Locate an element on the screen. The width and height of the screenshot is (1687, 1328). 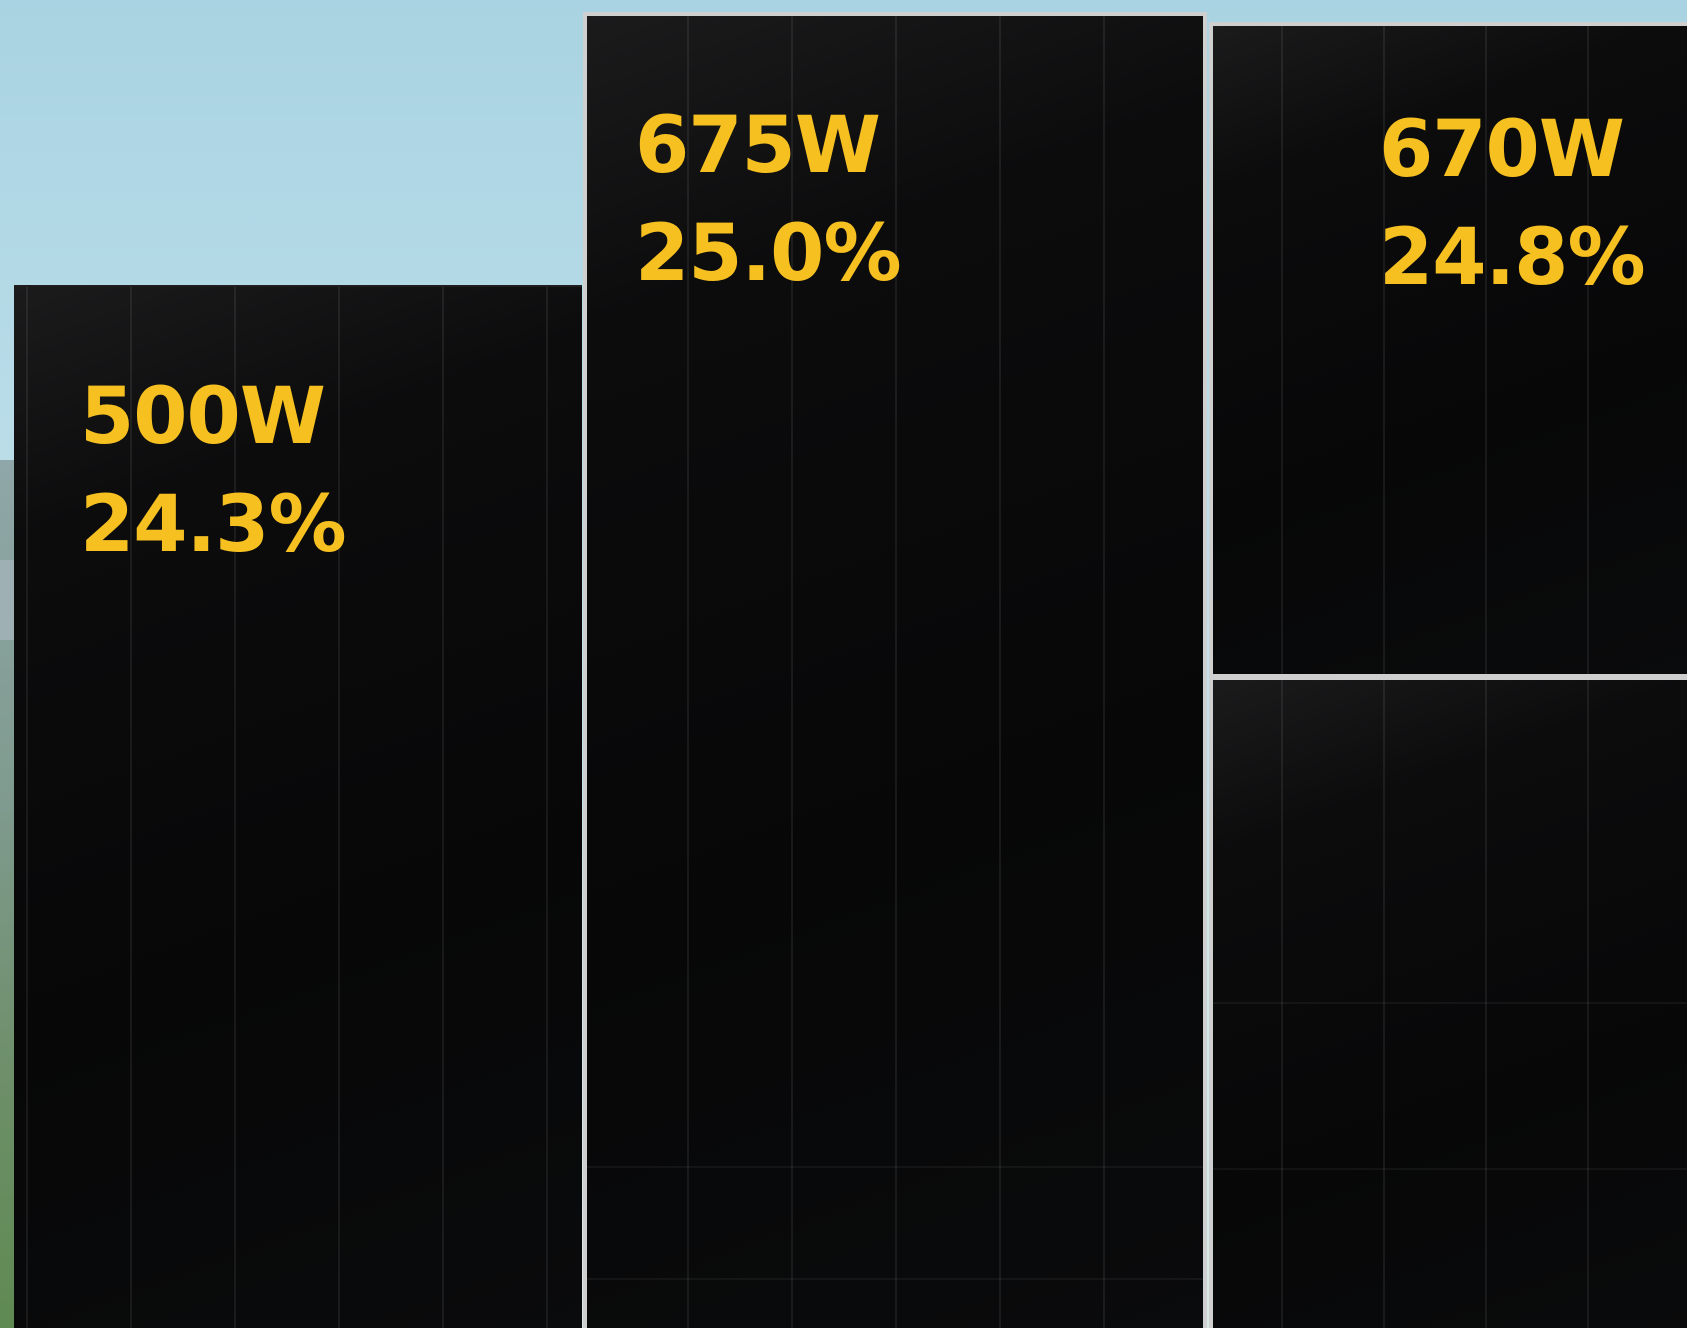
panel-spec-label: 675W 25.0% is located at coordinates (768, 200).